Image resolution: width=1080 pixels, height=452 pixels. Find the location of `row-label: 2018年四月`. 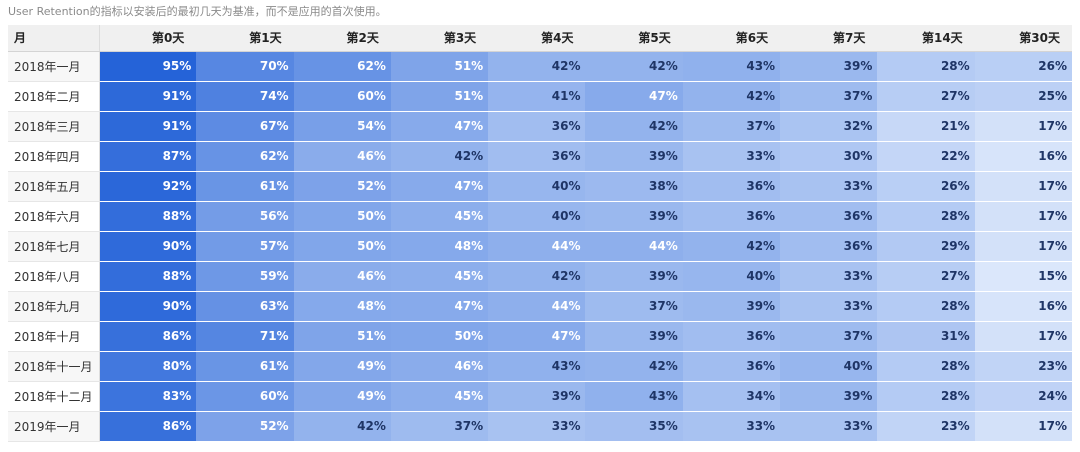

row-label: 2018年四月 is located at coordinates (54, 156).